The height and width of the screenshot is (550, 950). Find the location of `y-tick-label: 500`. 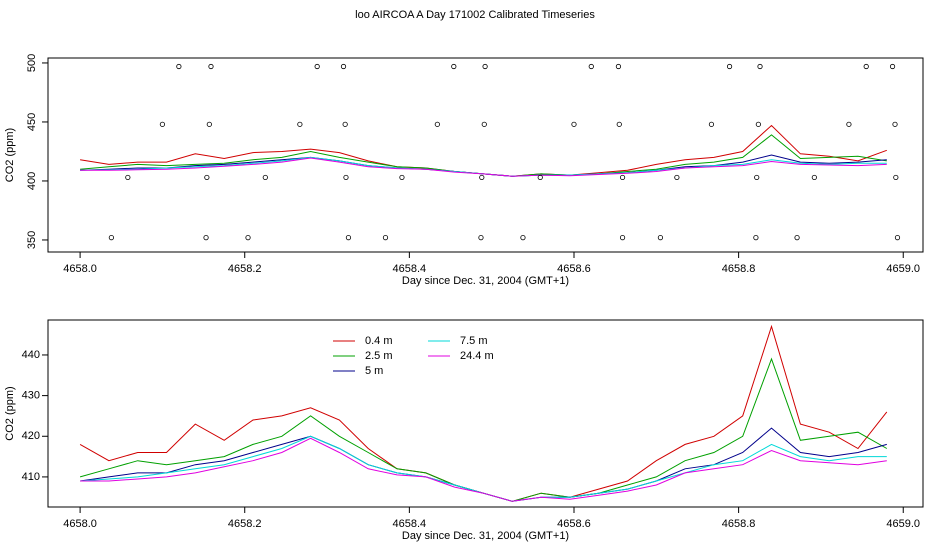

y-tick-label: 500 is located at coordinates (32, 63).